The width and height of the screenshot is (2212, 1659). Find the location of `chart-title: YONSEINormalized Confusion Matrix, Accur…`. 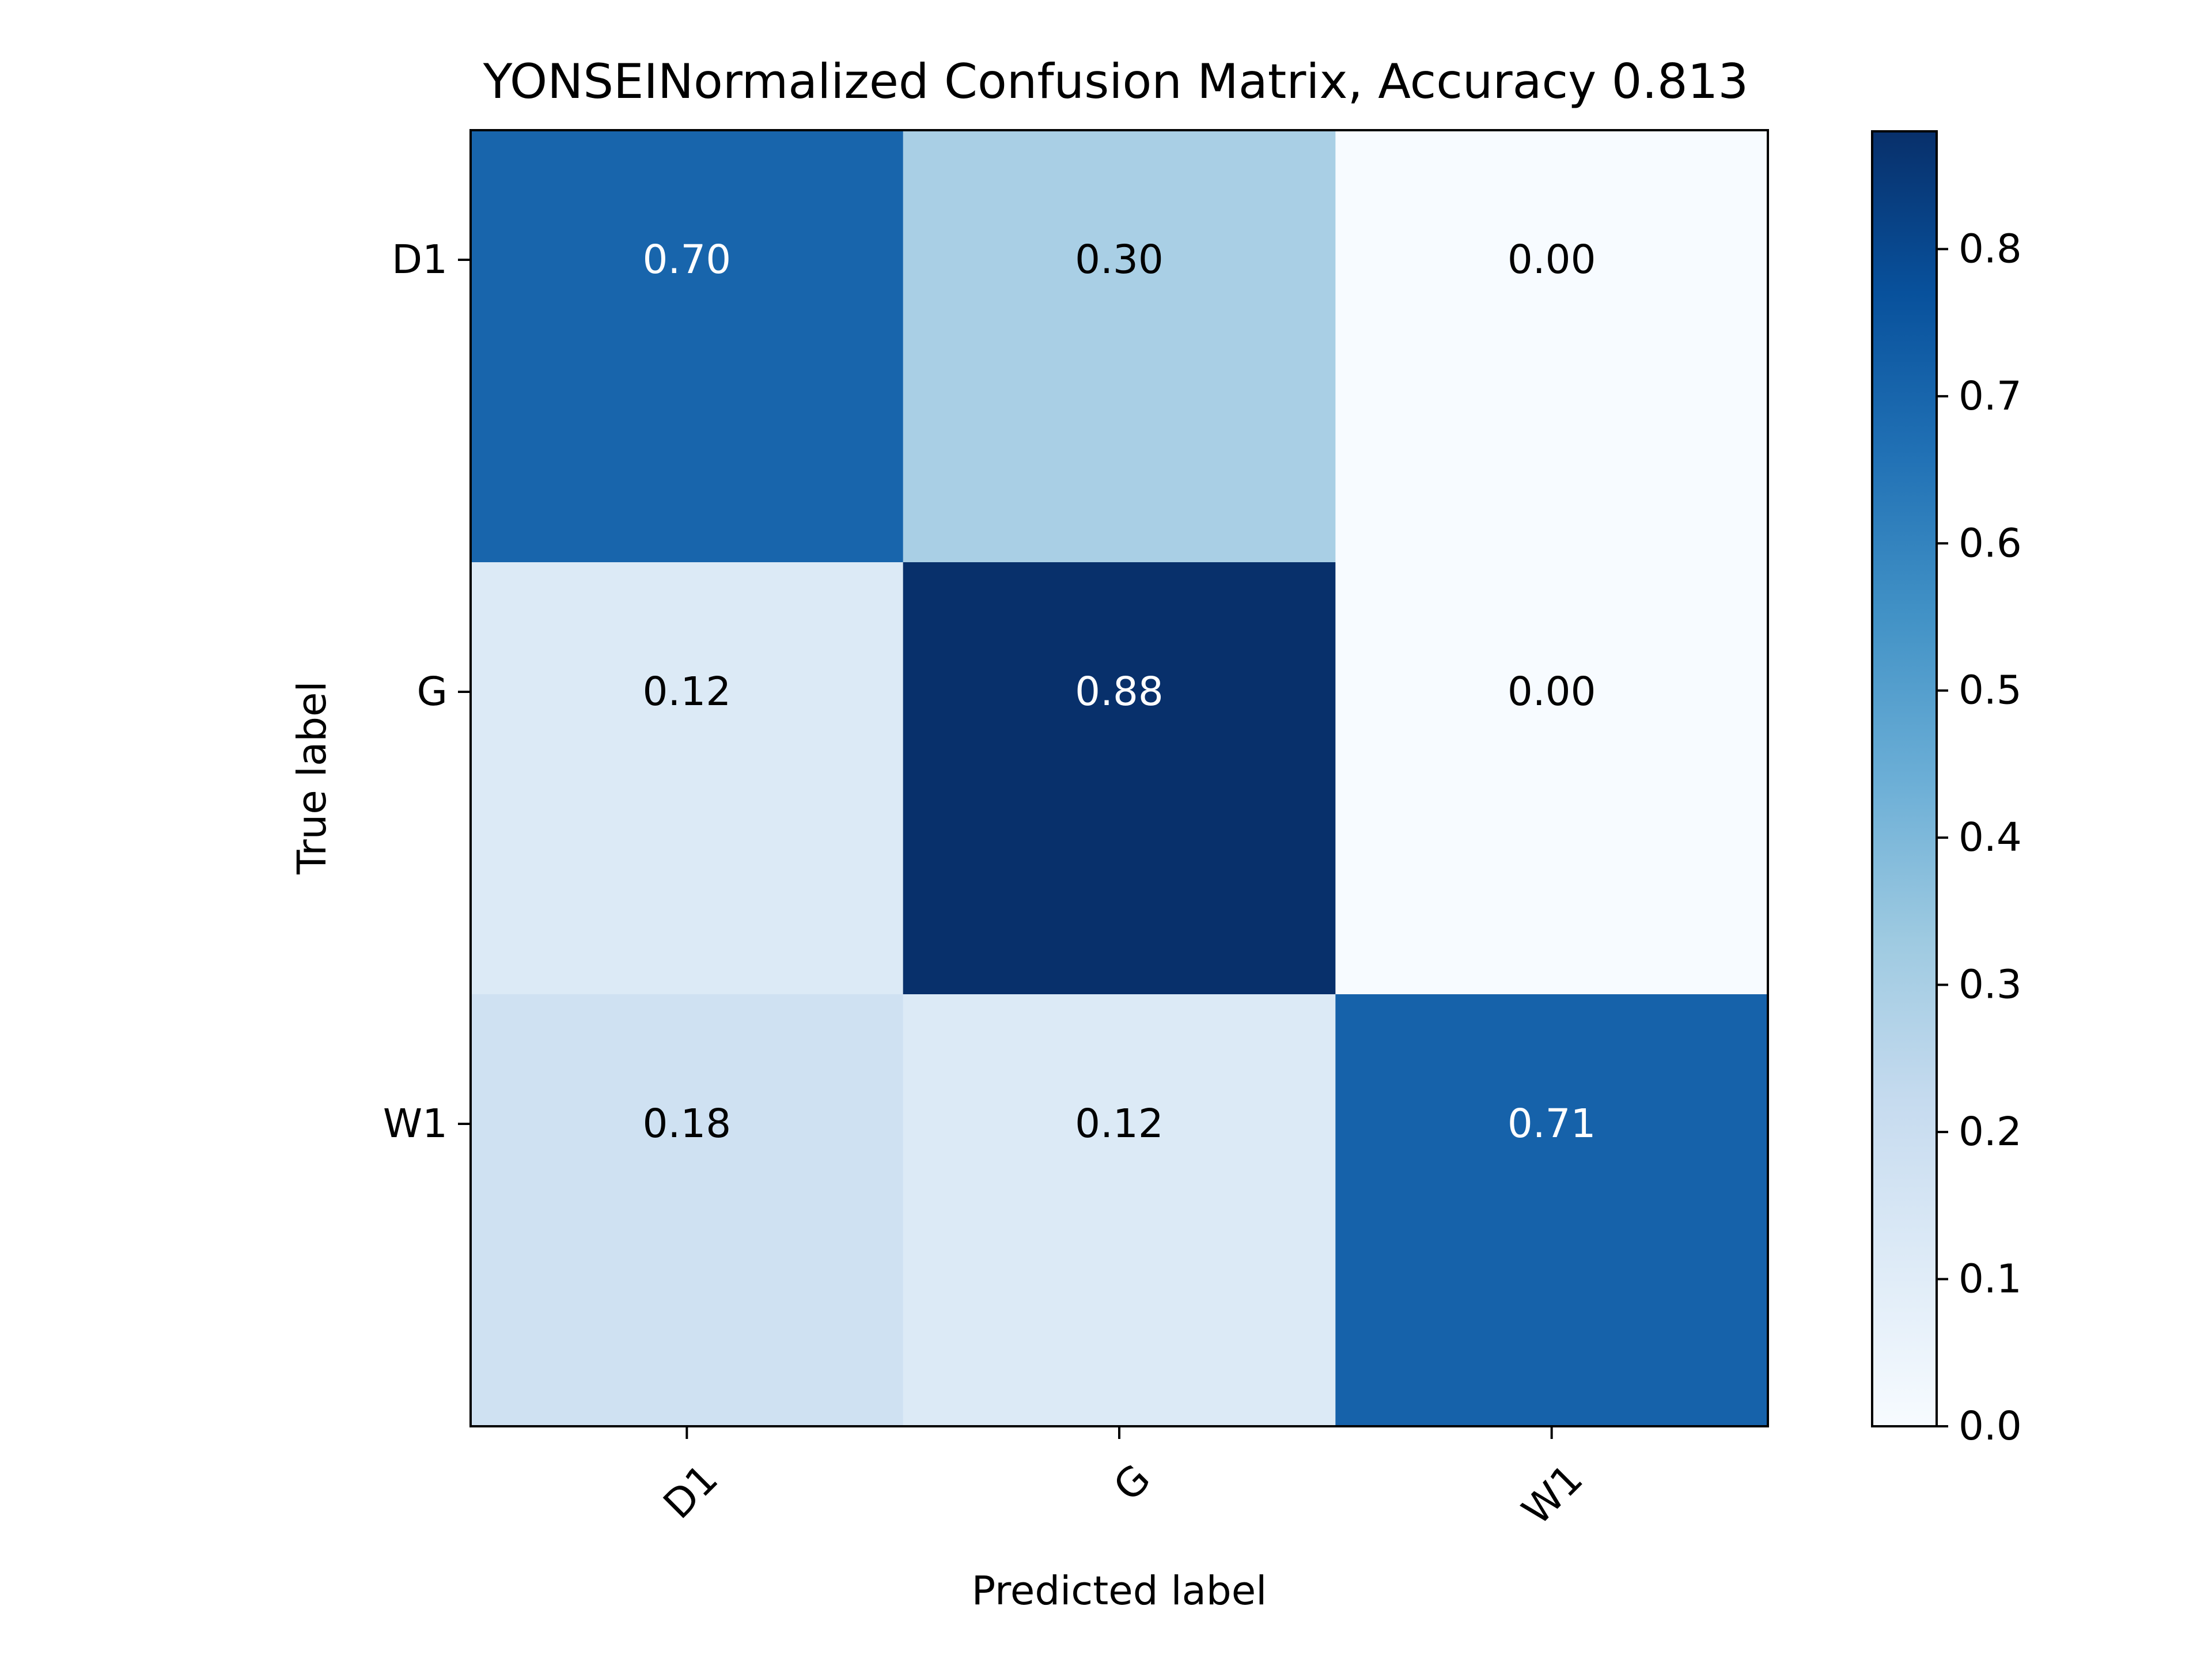

chart-title: YONSEINormalized Confusion Matrix, Accur… is located at coordinates (1116, 81).